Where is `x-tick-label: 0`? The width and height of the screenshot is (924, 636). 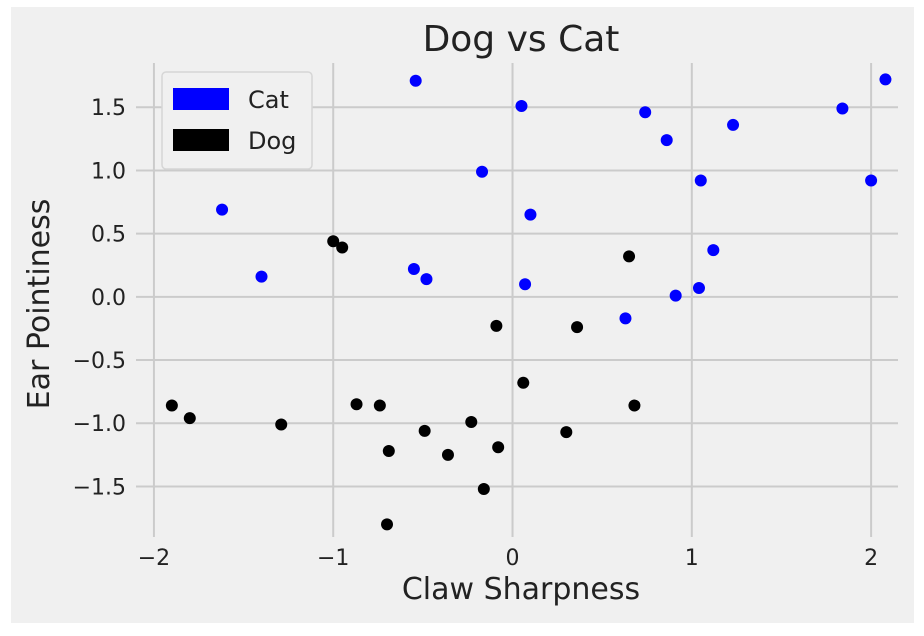
x-tick-label: 0 is located at coordinates (513, 558).